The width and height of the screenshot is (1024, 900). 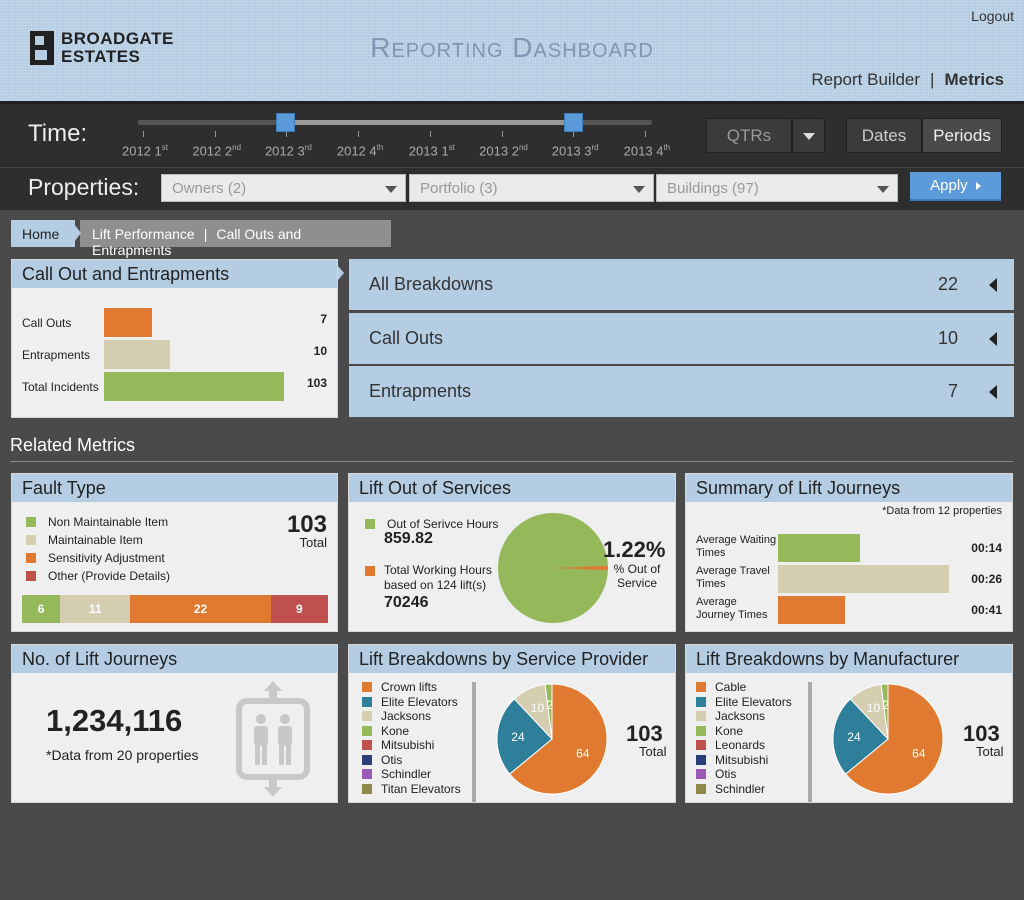 What do you see at coordinates (145, 150) in the screenshot?
I see `time-tick-label: 2012 1st` at bounding box center [145, 150].